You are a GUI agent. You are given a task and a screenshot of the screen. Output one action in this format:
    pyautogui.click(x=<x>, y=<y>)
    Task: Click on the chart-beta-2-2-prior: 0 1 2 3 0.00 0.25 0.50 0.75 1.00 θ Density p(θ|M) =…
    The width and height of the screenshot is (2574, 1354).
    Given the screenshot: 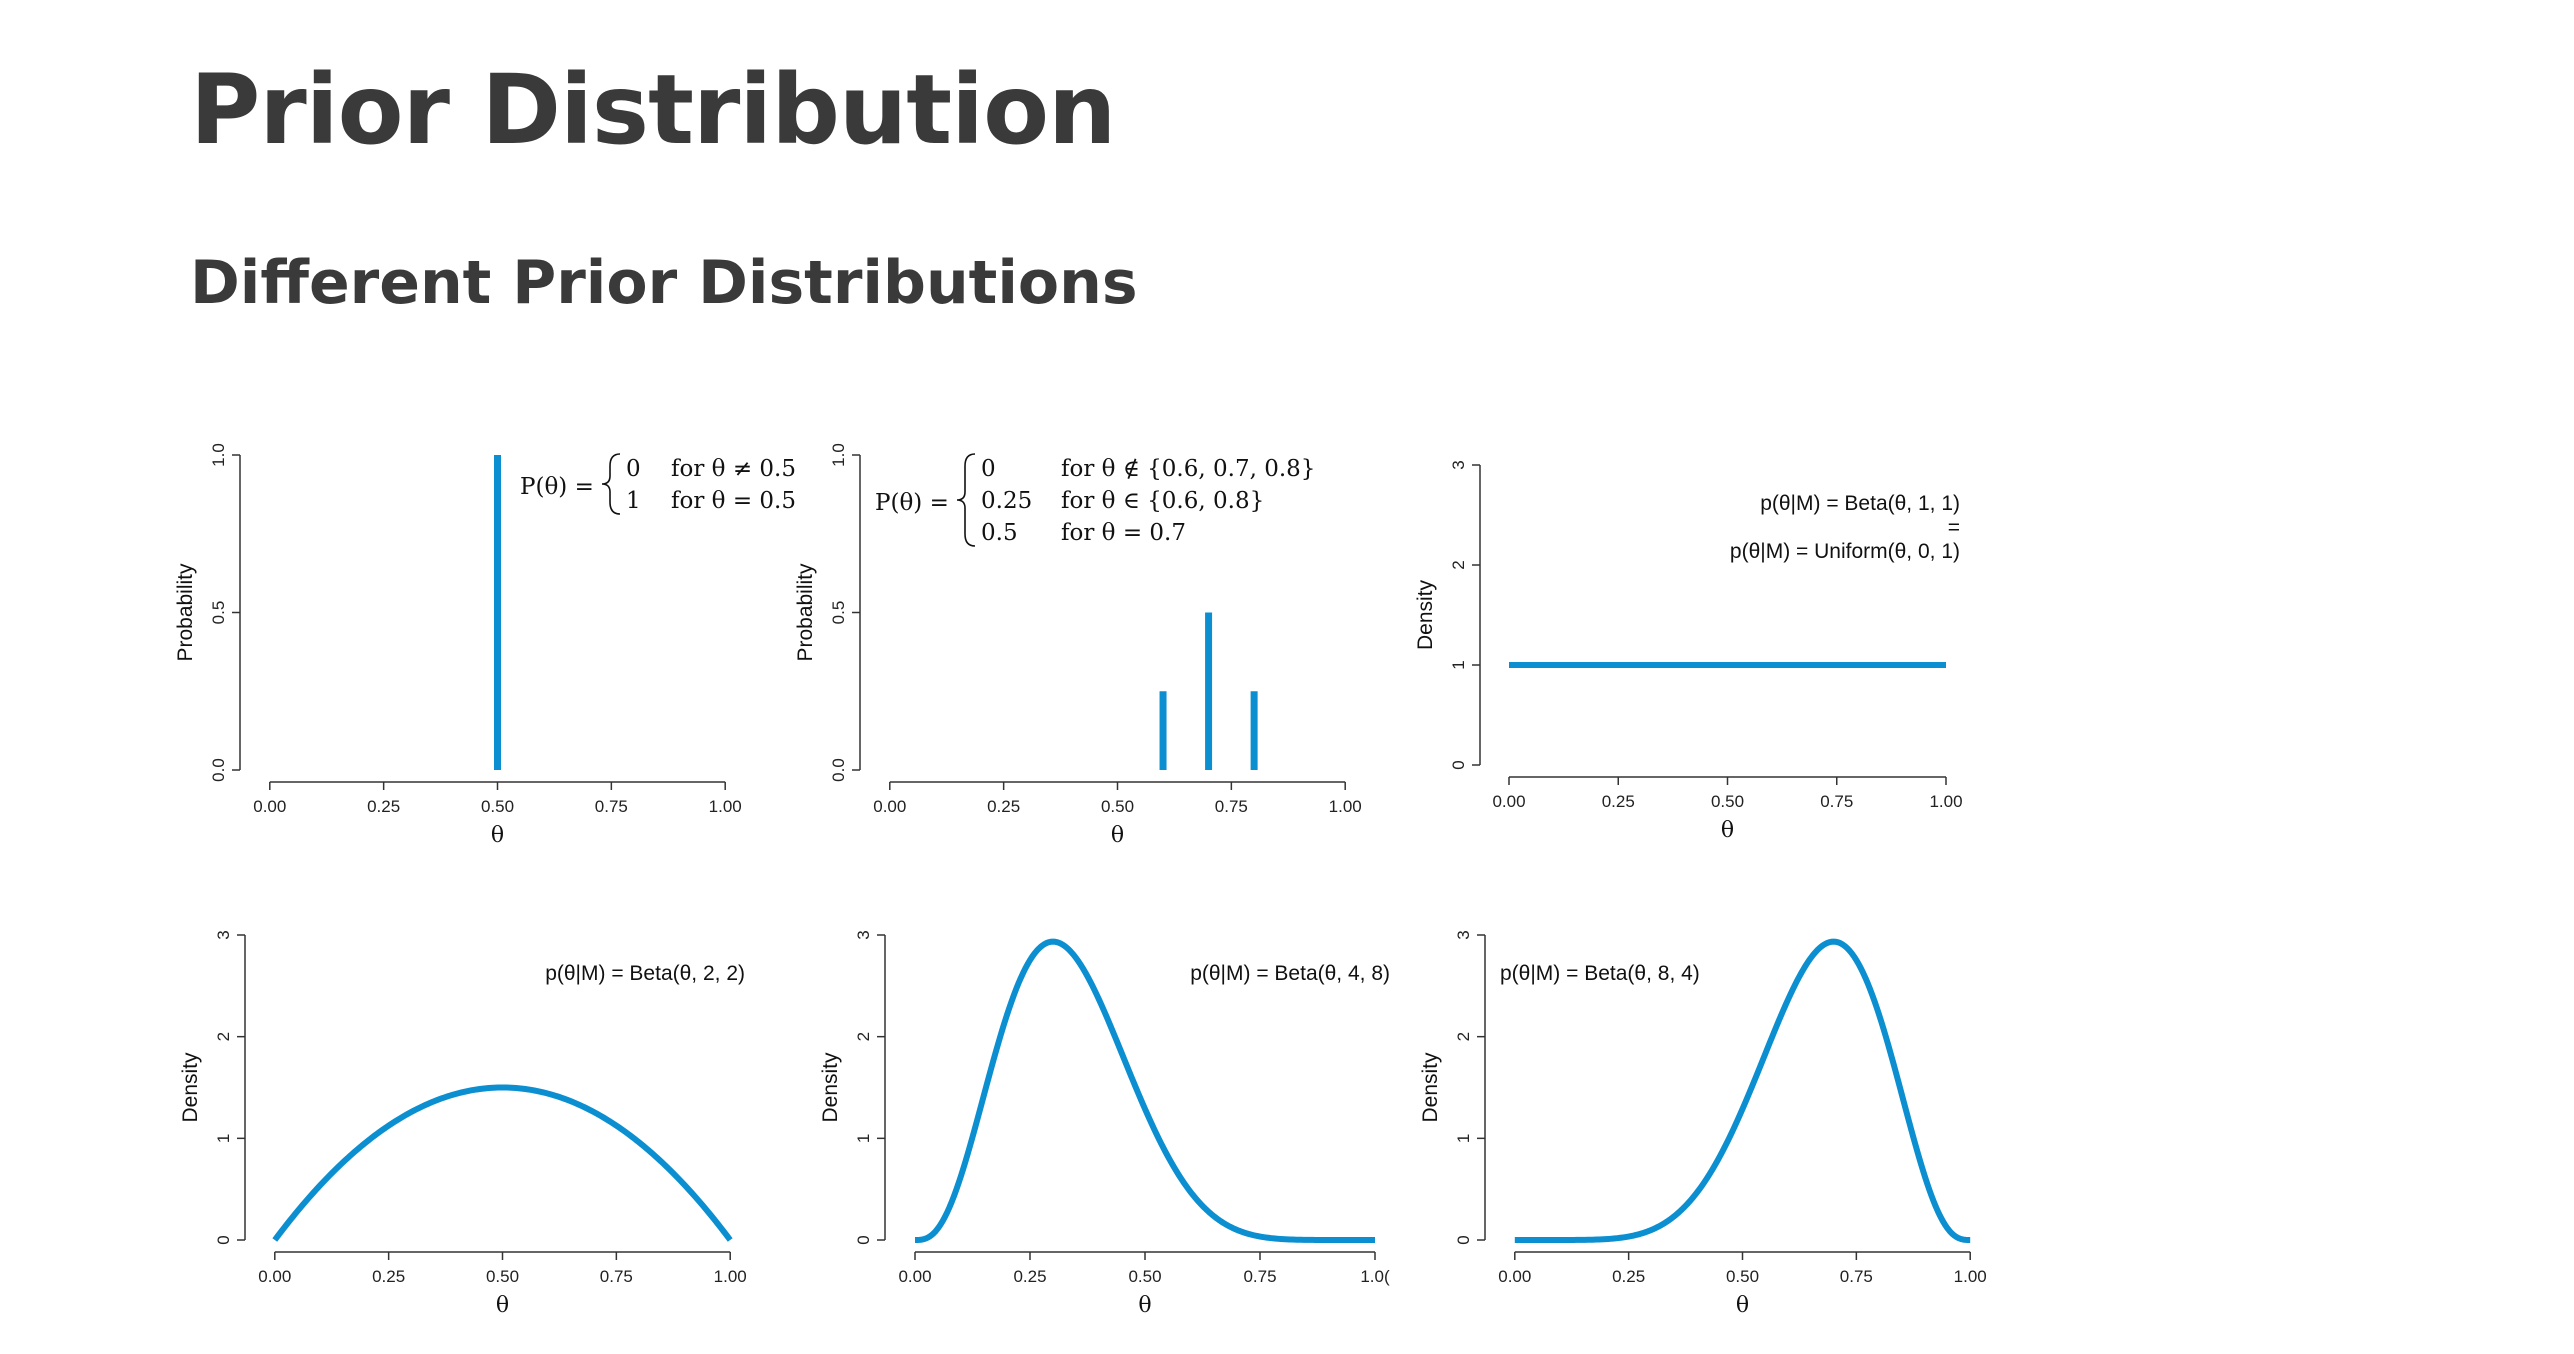 What is the action you would take?
    pyautogui.click(x=485, y=1130)
    